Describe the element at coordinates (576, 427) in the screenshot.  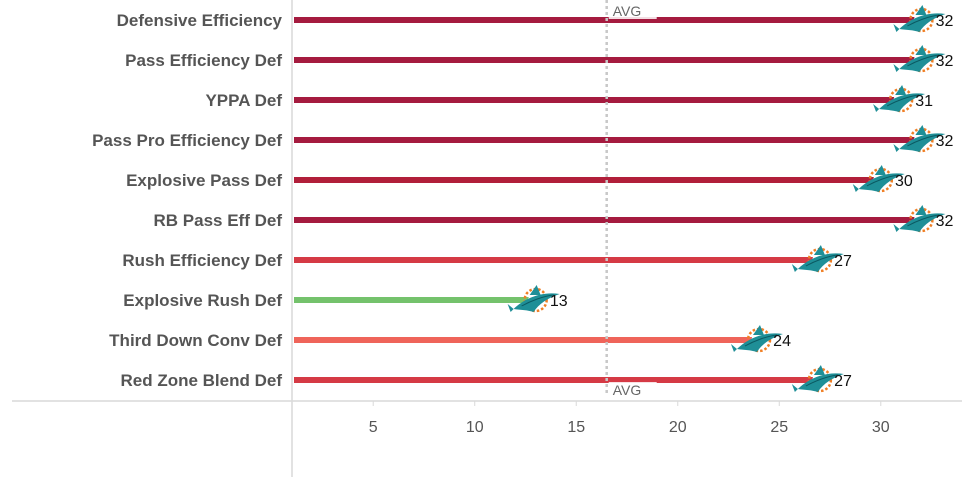
I see `x-tick-label: 15` at that location.